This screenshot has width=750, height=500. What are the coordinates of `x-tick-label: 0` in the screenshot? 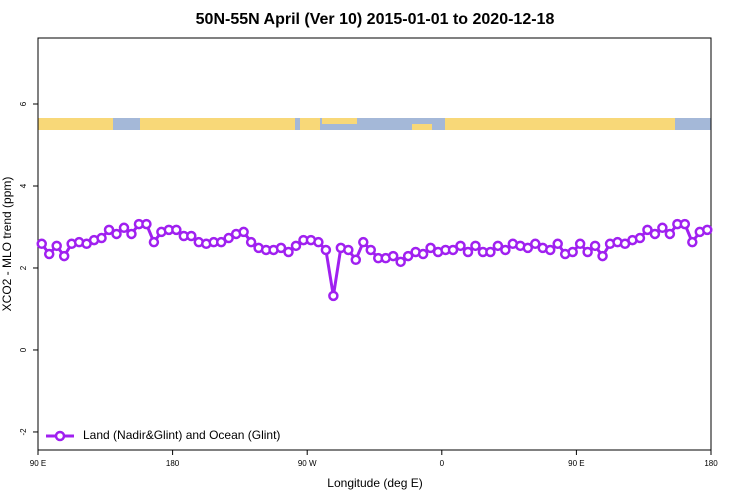 It's located at (442, 463).